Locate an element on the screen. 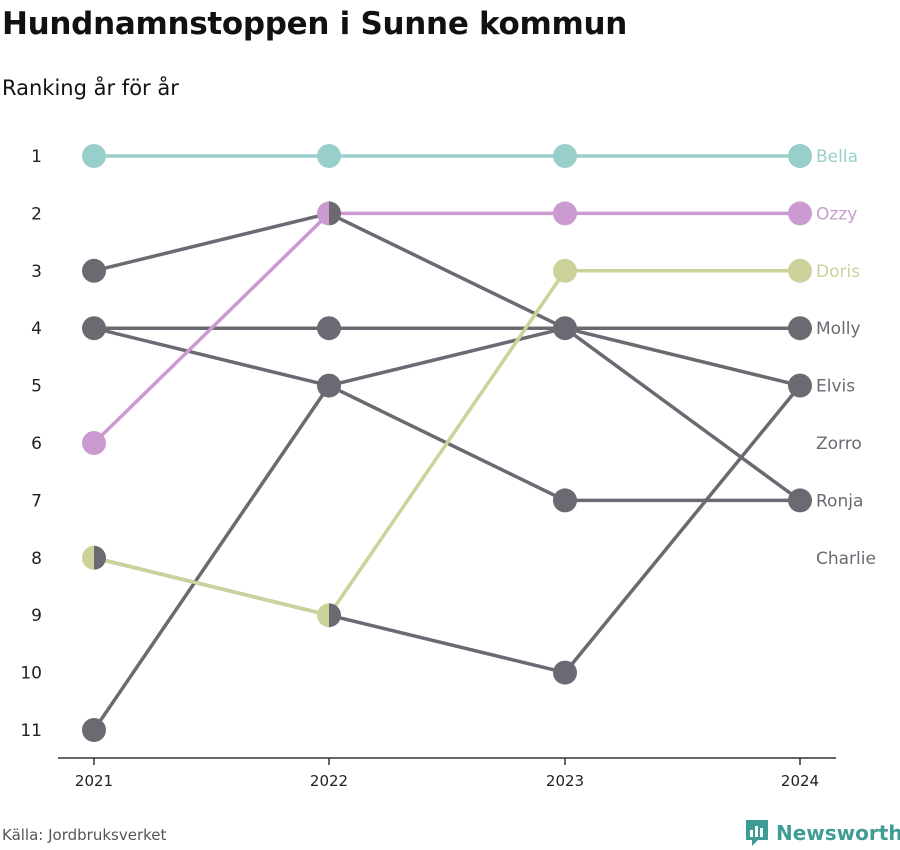  marker-ronja-charlie-2024 is located at coordinates (800, 500).